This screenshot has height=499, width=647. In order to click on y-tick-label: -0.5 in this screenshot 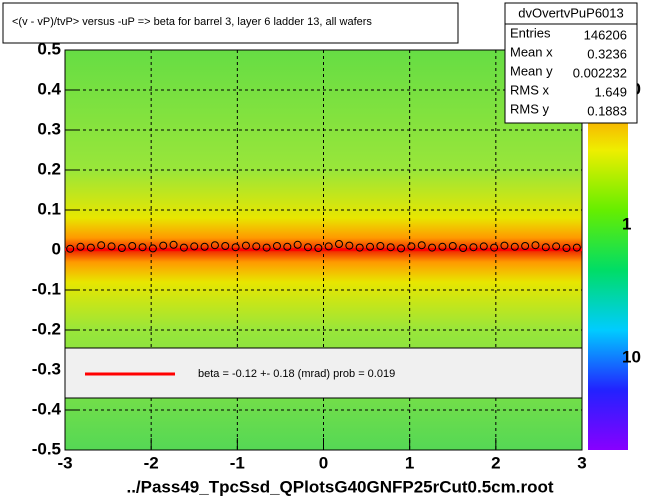, I will do `click(46, 448)`.